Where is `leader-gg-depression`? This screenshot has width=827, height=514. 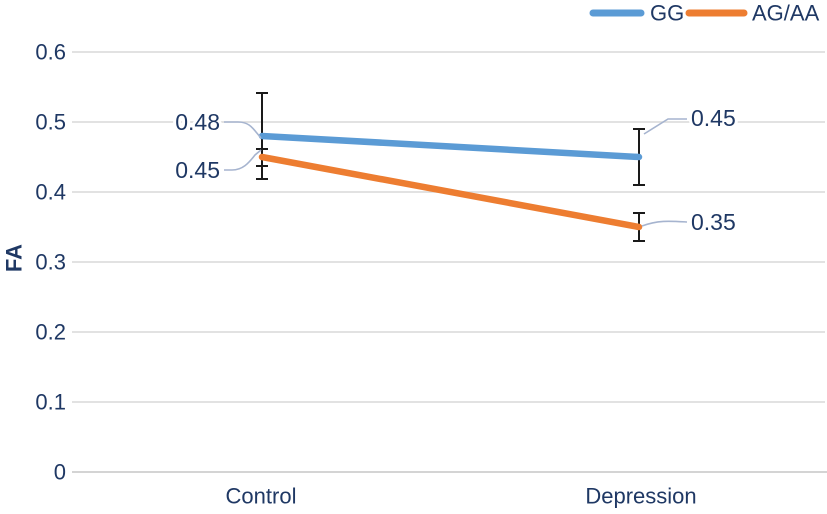
leader-gg-depression is located at coordinates (665, 126).